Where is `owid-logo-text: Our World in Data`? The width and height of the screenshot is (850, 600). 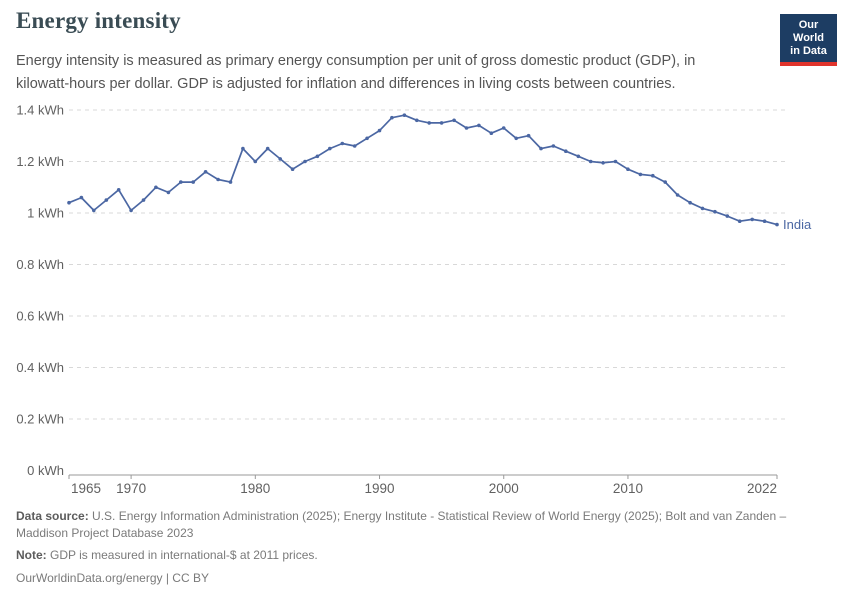 owid-logo-text: Our World in Data is located at coordinates (808, 38).